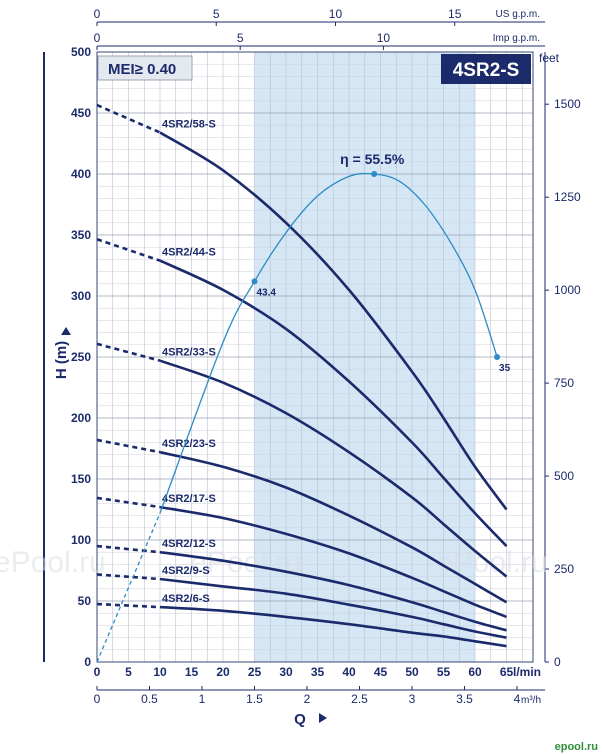 The height and width of the screenshot is (754, 602). What do you see at coordinates (300, 719) in the screenshot?
I see `x-axis-title: Q` at bounding box center [300, 719].